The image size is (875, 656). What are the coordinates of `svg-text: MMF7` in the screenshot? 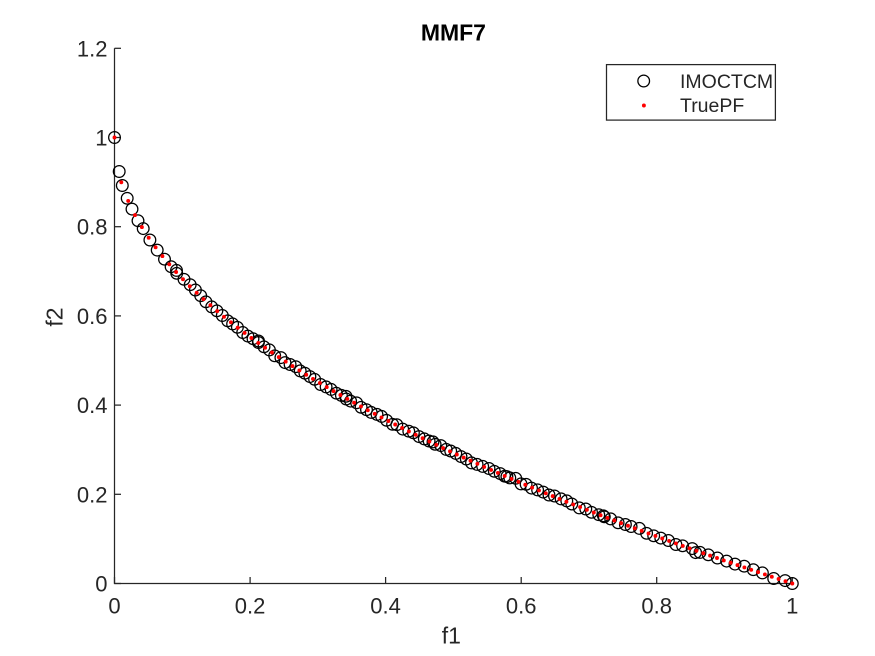 It's located at (453, 32).